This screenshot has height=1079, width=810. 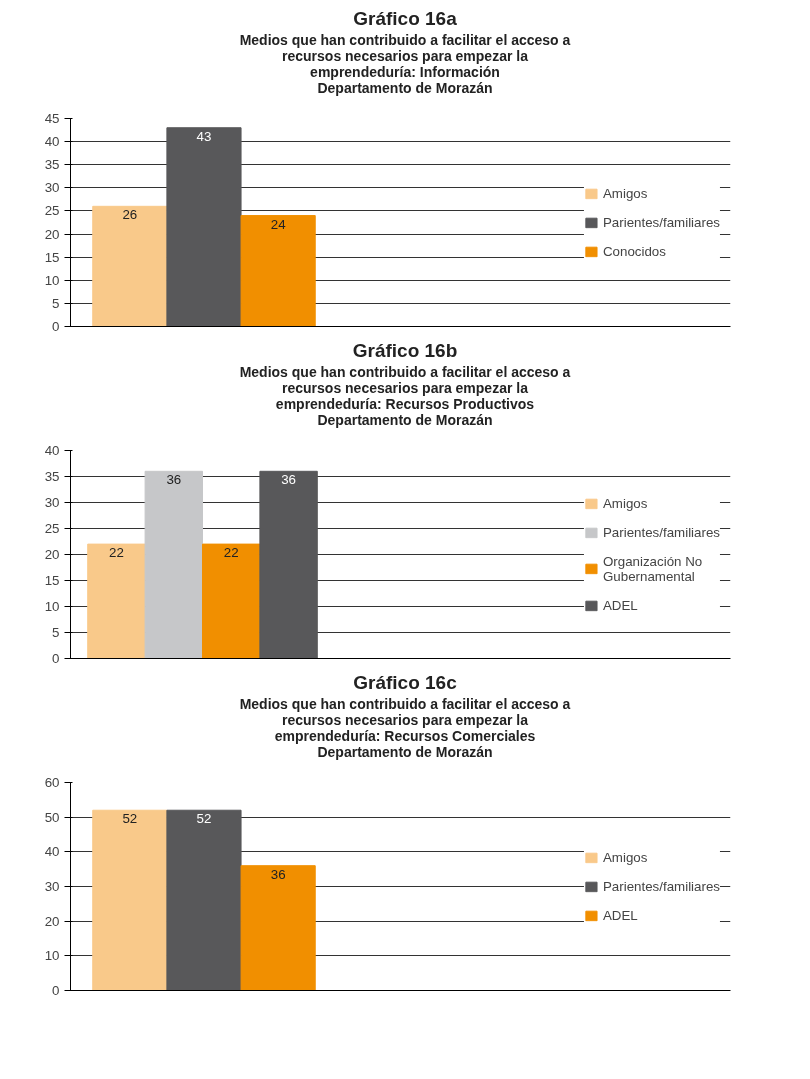 What do you see at coordinates (405, 19) in the screenshot?
I see `text: Gráfico 16a` at bounding box center [405, 19].